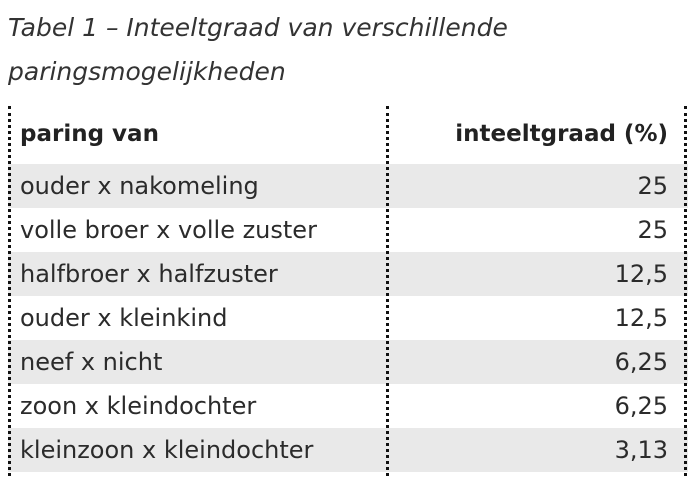 This screenshot has width=691, height=489. Describe the element at coordinates (168, 230) in the screenshot. I see `pairing-cell: volle broer x volle zuster` at that location.